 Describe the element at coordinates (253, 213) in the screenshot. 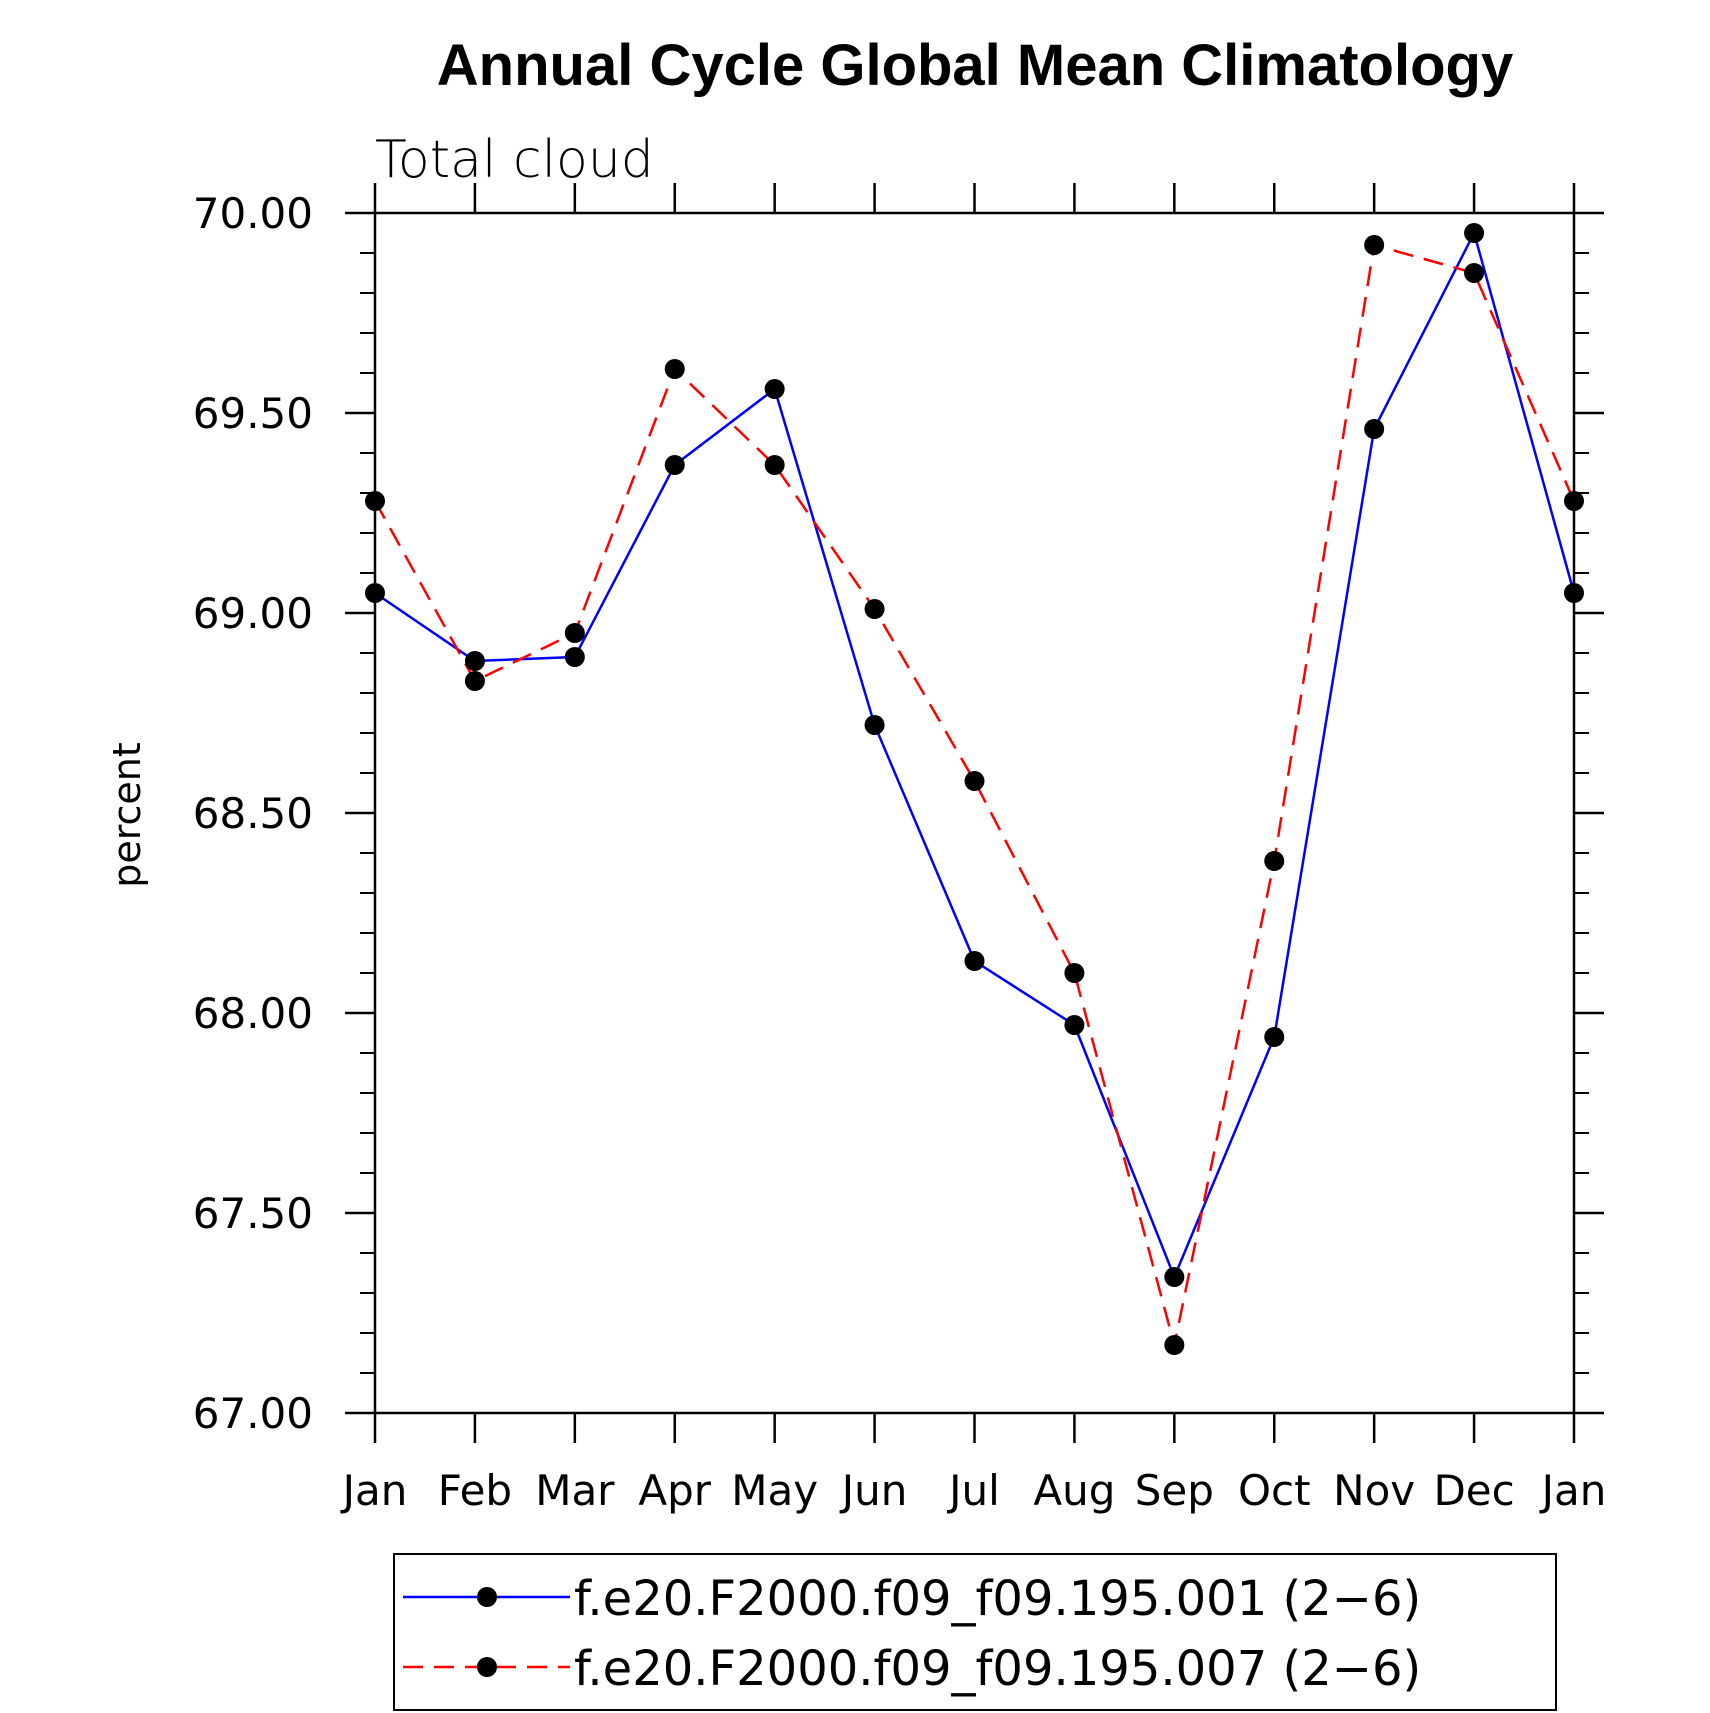

I see `y-tick-label: 70.00` at that location.